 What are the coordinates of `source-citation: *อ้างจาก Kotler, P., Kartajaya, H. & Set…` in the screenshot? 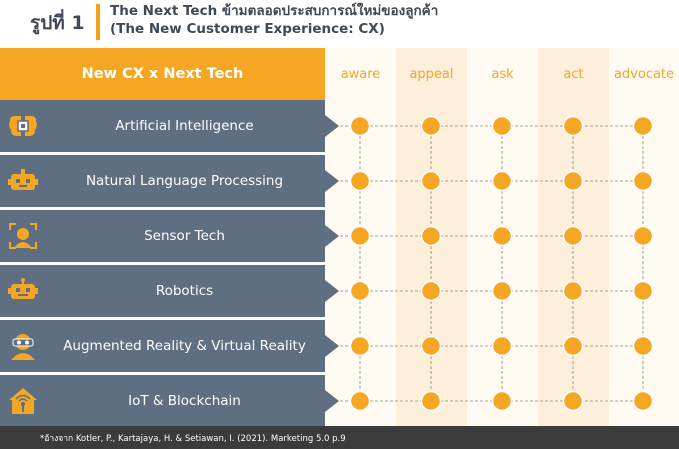 It's located at (339, 437).